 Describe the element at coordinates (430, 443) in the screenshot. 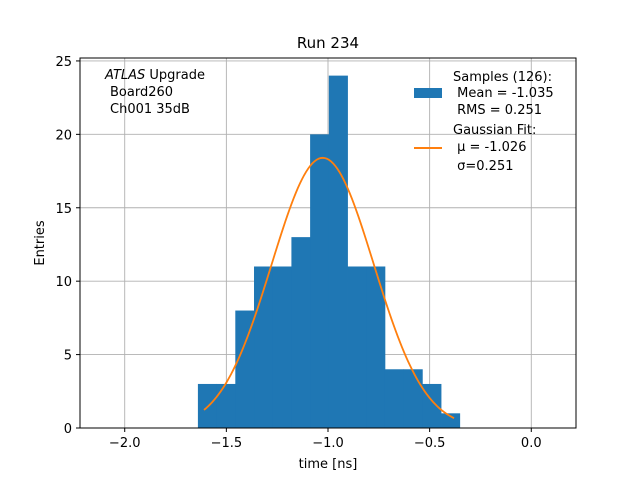

I see `x-tick-label-3: −0.5` at that location.